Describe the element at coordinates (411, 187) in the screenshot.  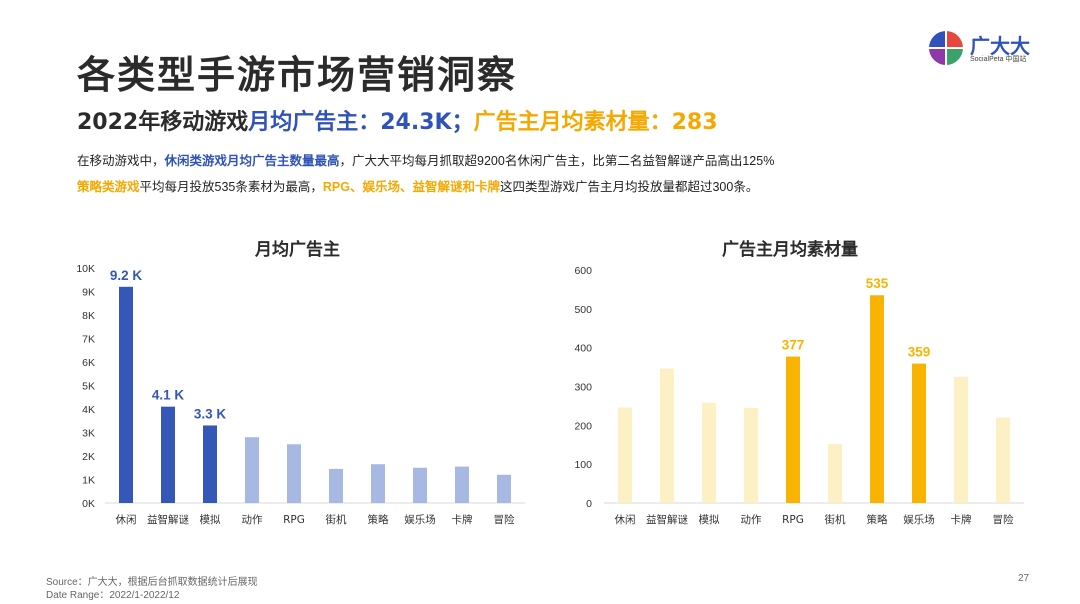
I see `desc-2-highlight-2: RPG、娱乐场、益智解谜和卡牌` at that location.